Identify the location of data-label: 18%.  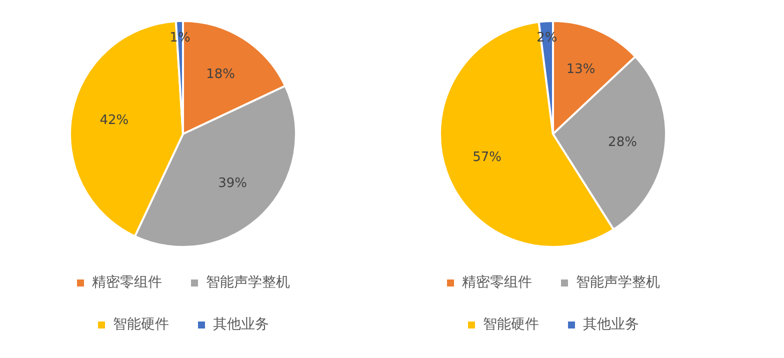
(220, 74).